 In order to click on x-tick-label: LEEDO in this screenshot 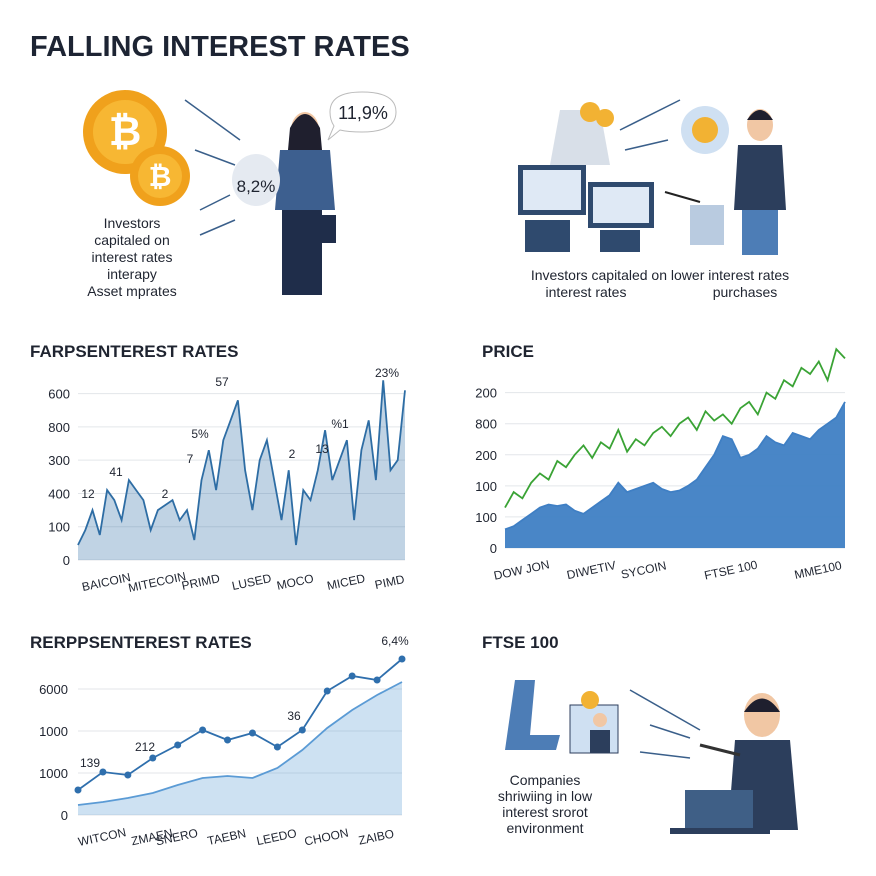, I will do `click(276, 837)`.